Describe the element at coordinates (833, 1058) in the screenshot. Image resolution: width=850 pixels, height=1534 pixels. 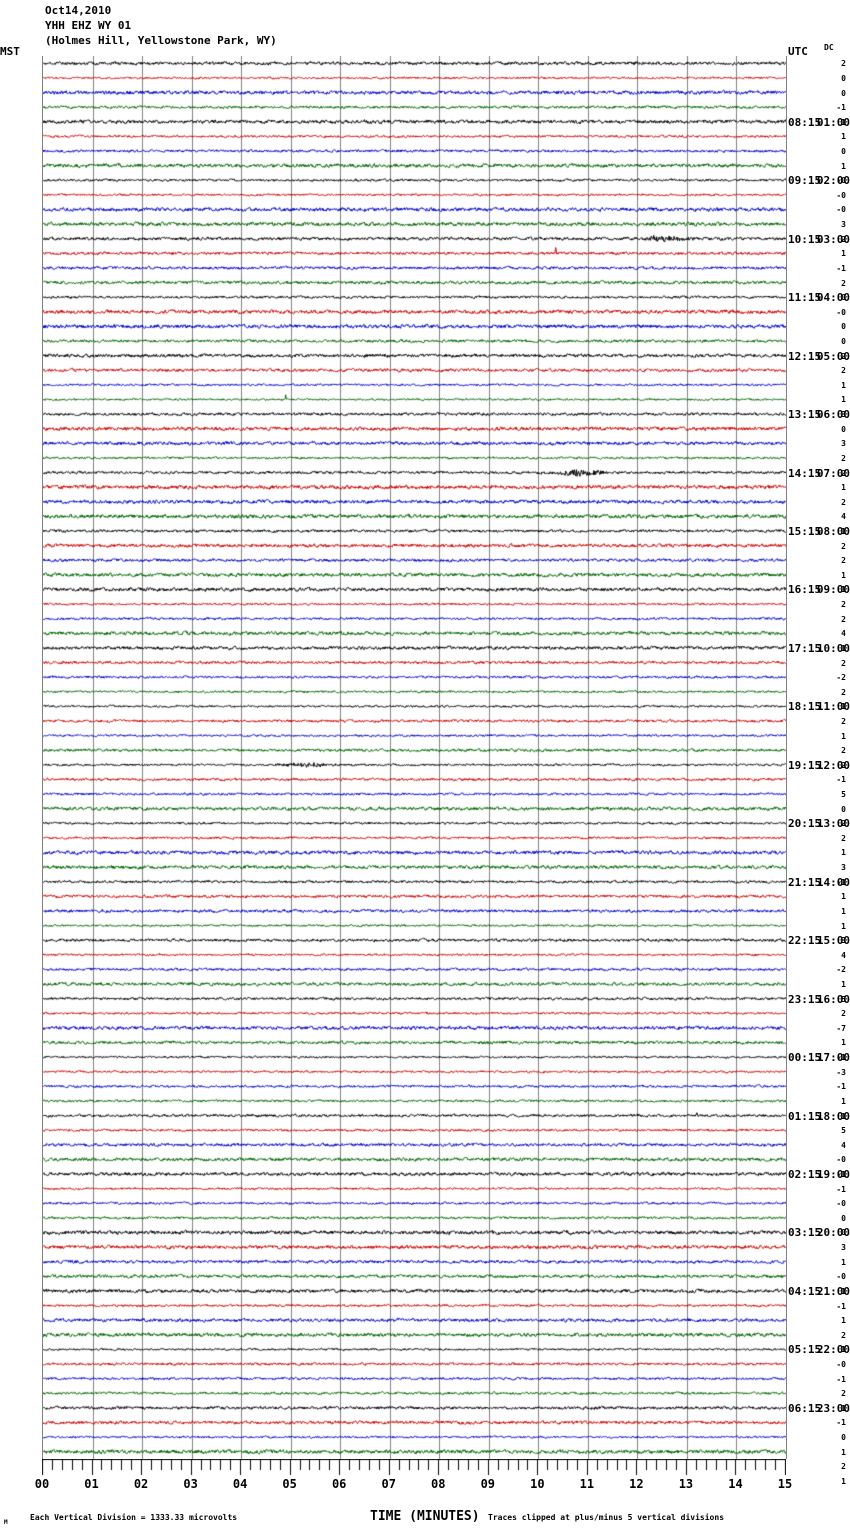
I see `mst-hour-label: 17:00` at that location.